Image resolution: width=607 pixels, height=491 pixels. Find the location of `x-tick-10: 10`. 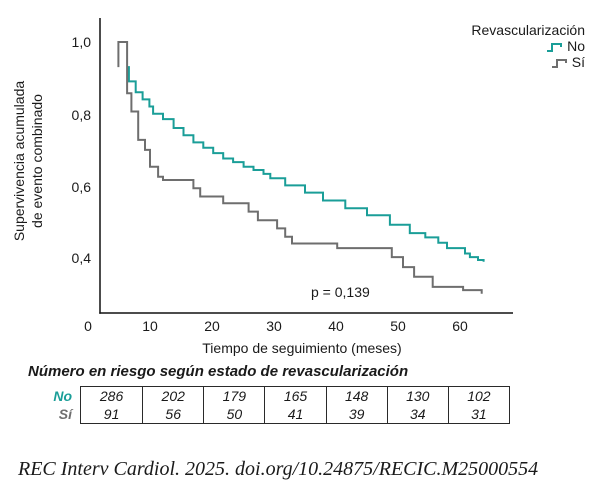

x-tick-10: 10 is located at coordinates (150, 326).